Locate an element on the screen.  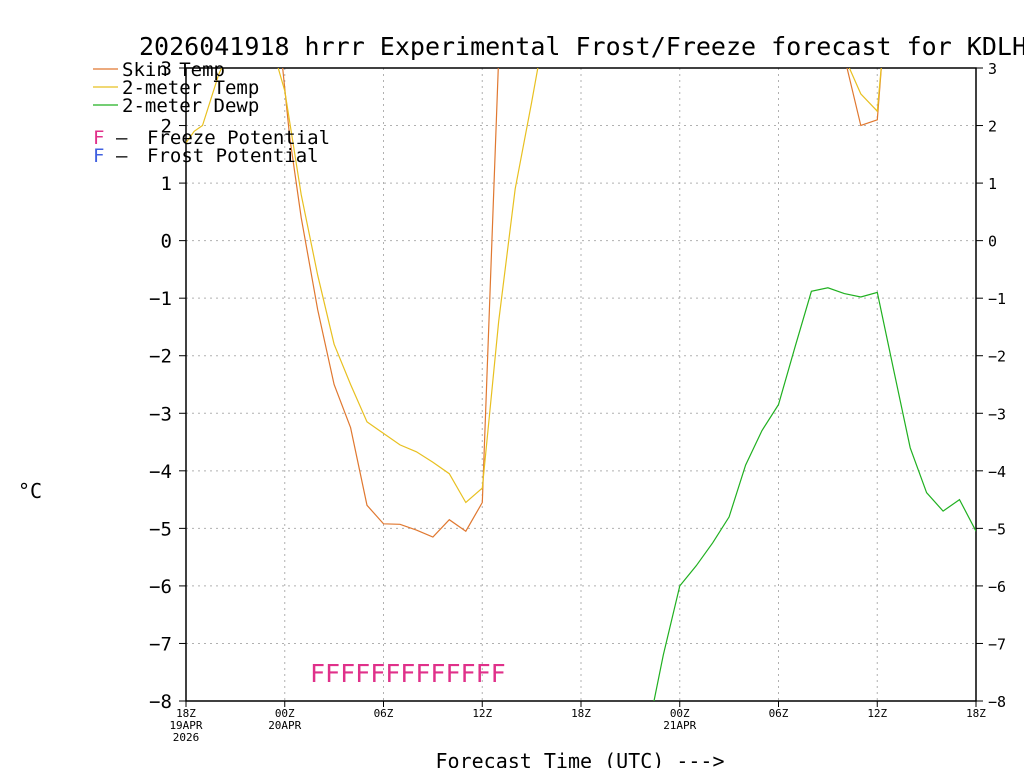
x-axis-label: Forecast Time (UTC) ---> is located at coordinates (580, 758).